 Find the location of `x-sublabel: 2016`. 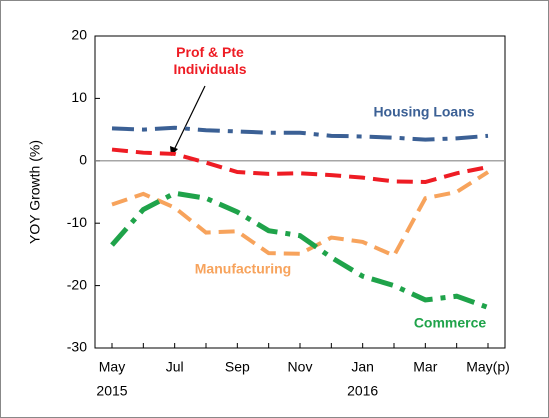

x-sublabel: 2016 is located at coordinates (362, 391).